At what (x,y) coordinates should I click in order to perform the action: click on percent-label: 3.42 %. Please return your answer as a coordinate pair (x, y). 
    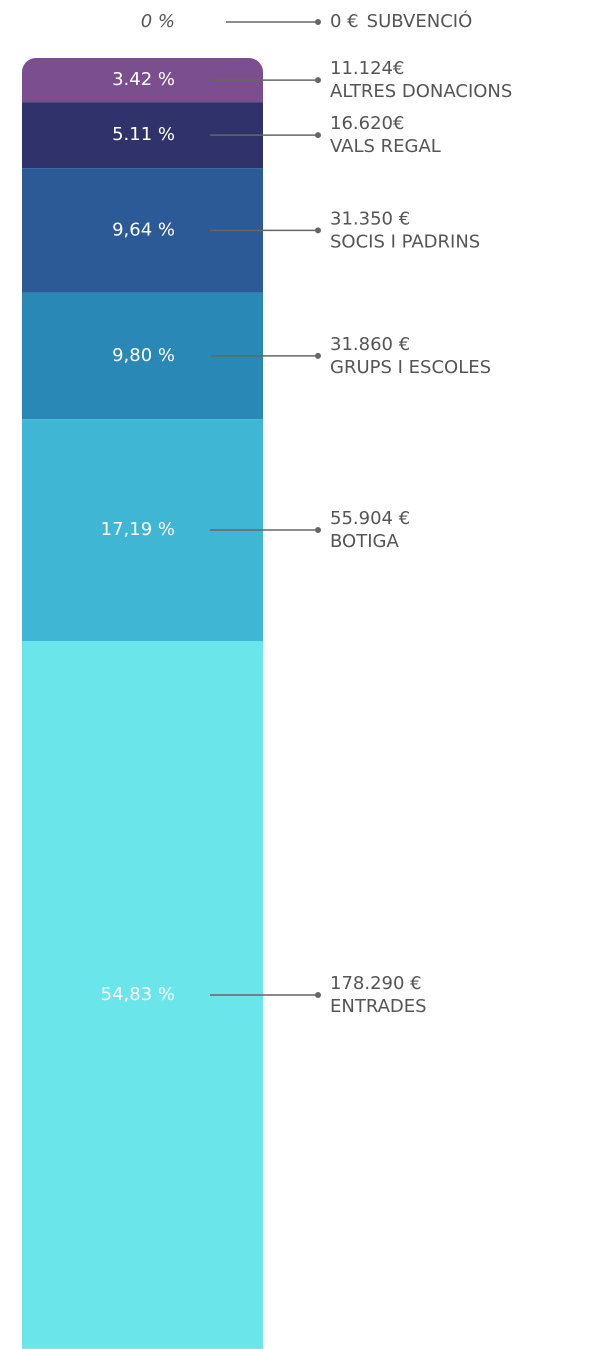
    Looking at the image, I should click on (143, 79).